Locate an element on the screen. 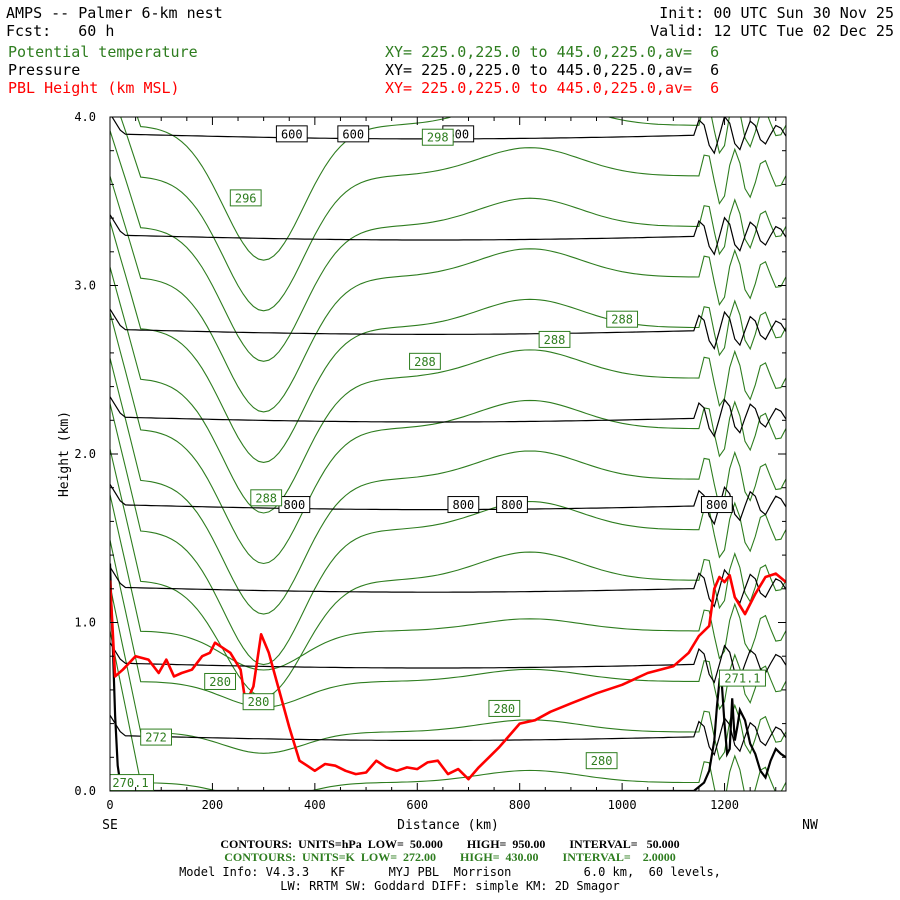  theta-label-5: 288 is located at coordinates (266, 498).